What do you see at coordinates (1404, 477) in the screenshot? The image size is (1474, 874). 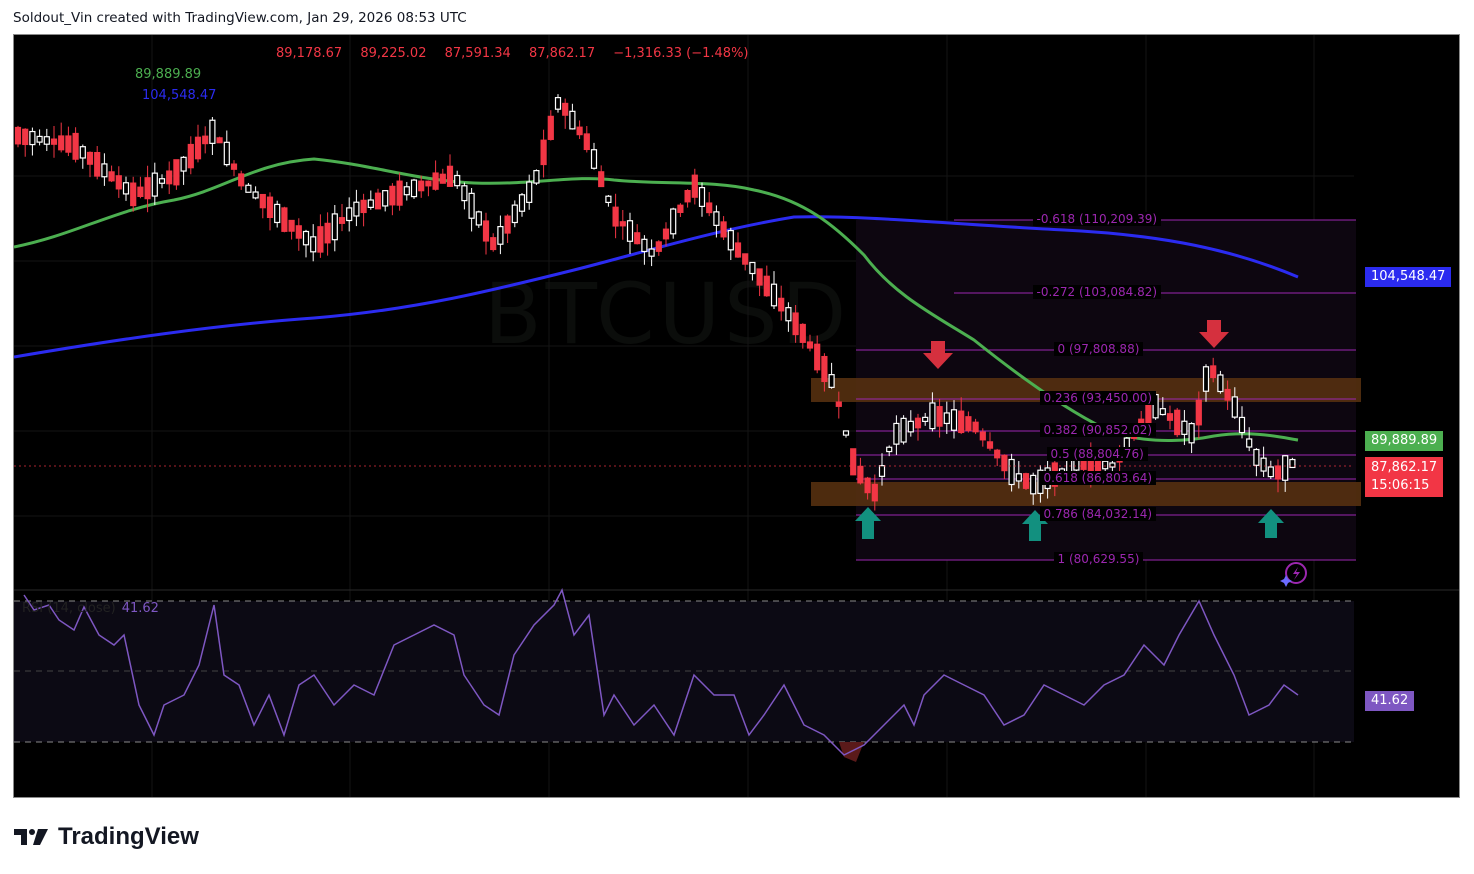 I see `last-price-tag: 87,862.17 15:06:15` at bounding box center [1404, 477].